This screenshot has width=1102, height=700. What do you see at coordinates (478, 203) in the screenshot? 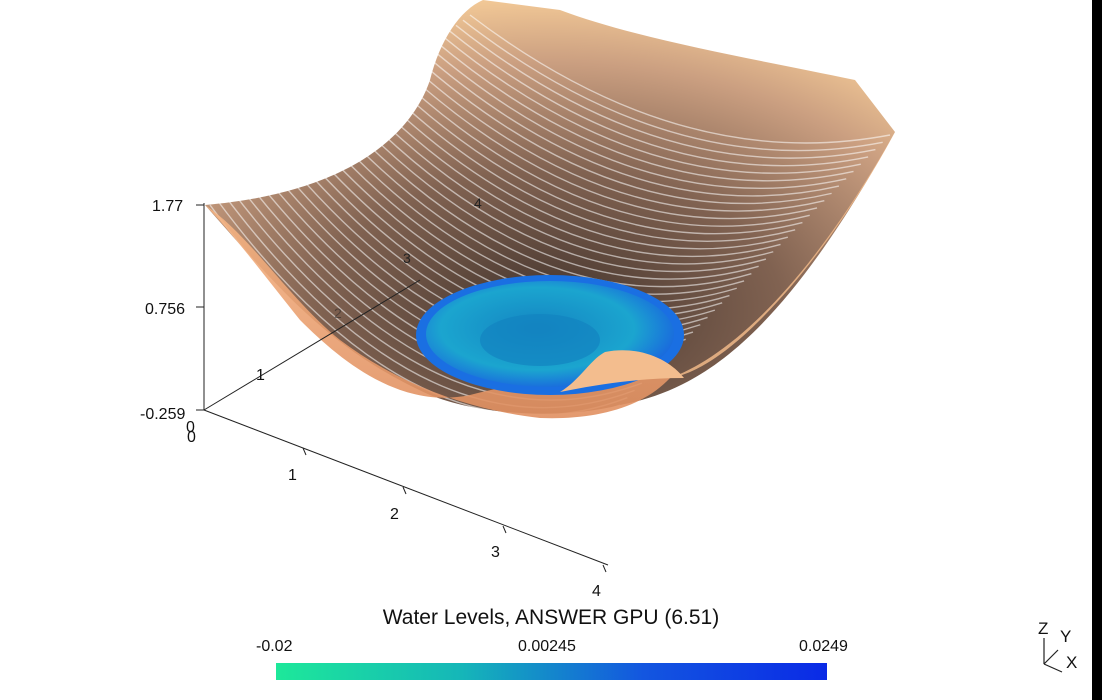
I see `y-tick-label: 4` at bounding box center [478, 203].